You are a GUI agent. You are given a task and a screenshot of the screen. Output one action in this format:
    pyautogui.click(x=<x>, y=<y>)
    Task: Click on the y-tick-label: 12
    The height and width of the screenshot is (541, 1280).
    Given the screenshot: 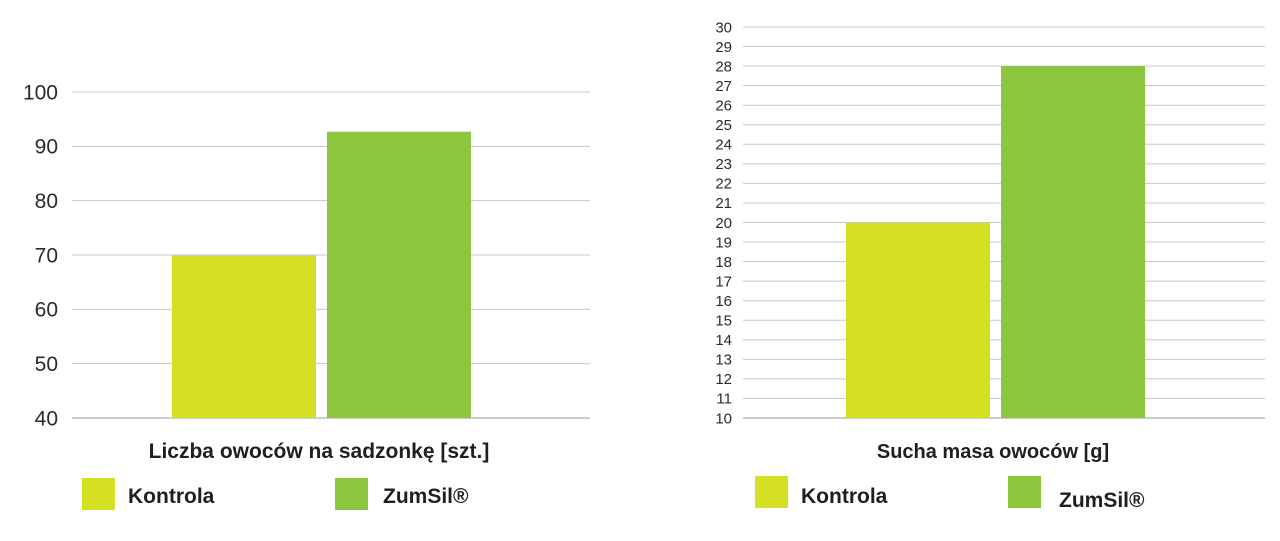 What is the action you would take?
    pyautogui.click(x=723, y=379)
    